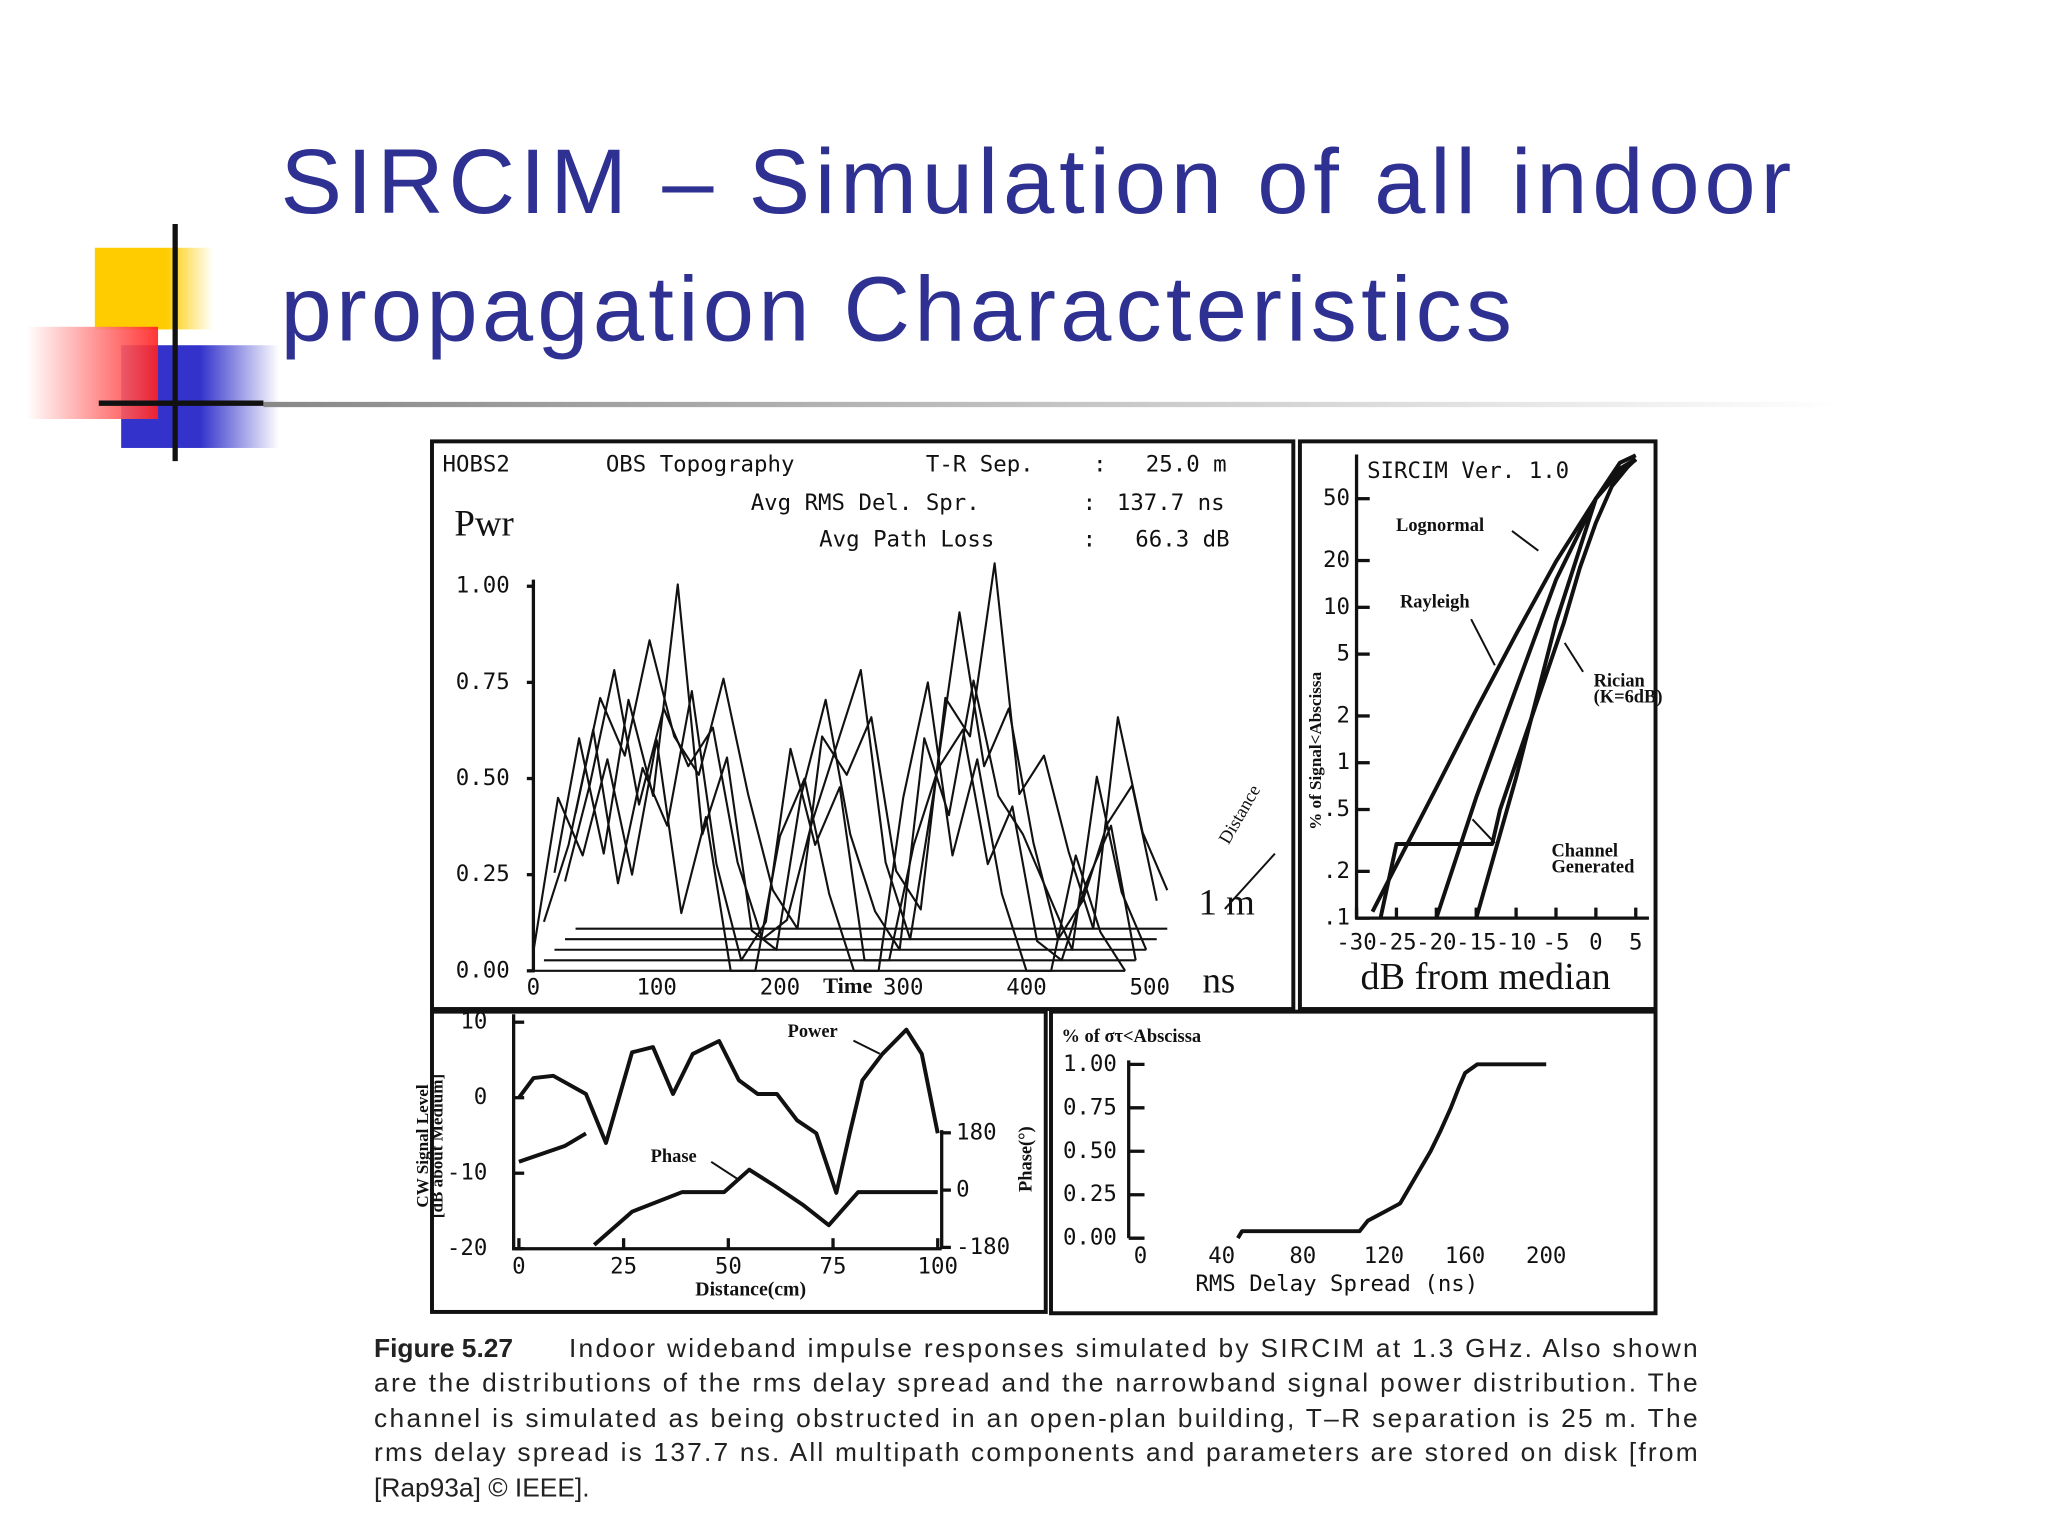  What do you see at coordinates (436, 1146) in the screenshot?
I see `y-label: [dB about Medium]` at bounding box center [436, 1146].